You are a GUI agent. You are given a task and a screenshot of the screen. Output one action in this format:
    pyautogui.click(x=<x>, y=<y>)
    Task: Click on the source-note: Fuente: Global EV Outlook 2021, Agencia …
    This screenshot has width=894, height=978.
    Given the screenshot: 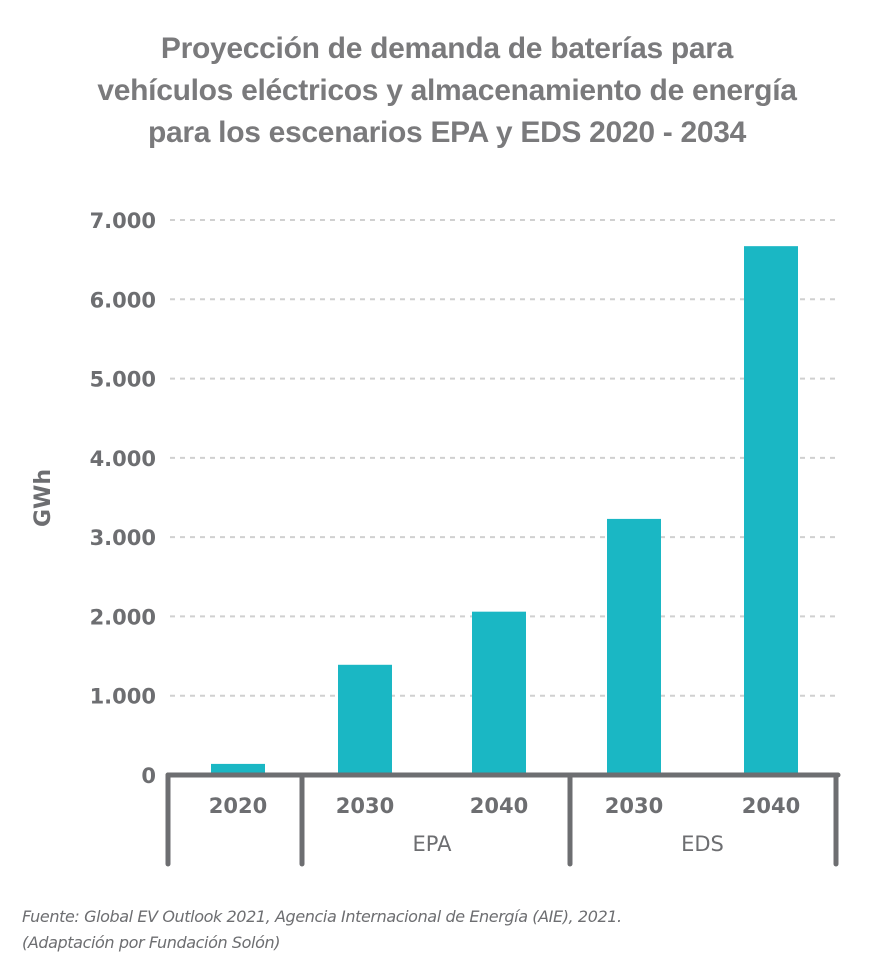 What is the action you would take?
    pyautogui.click(x=322, y=930)
    